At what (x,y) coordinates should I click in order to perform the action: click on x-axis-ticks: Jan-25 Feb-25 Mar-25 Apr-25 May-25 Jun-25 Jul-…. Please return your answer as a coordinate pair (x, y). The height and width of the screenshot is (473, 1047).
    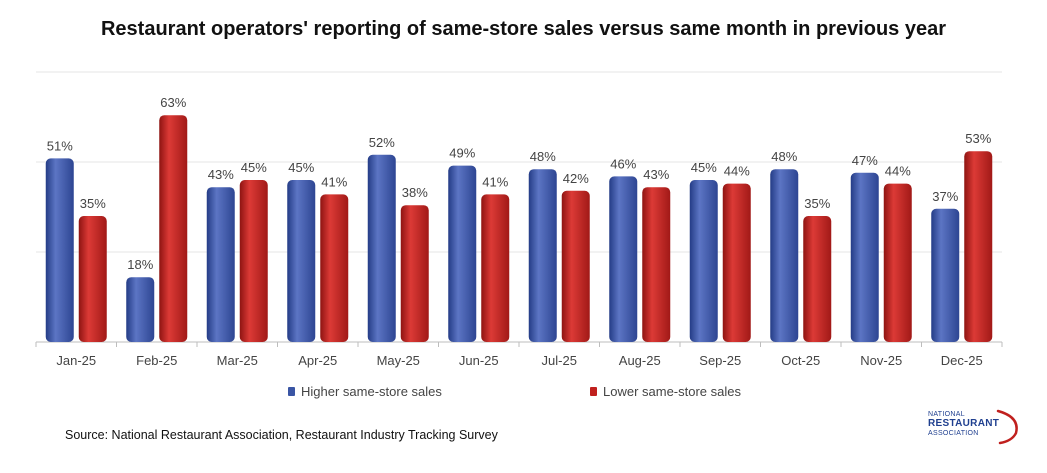
    Looking at the image, I should click on (519, 355).